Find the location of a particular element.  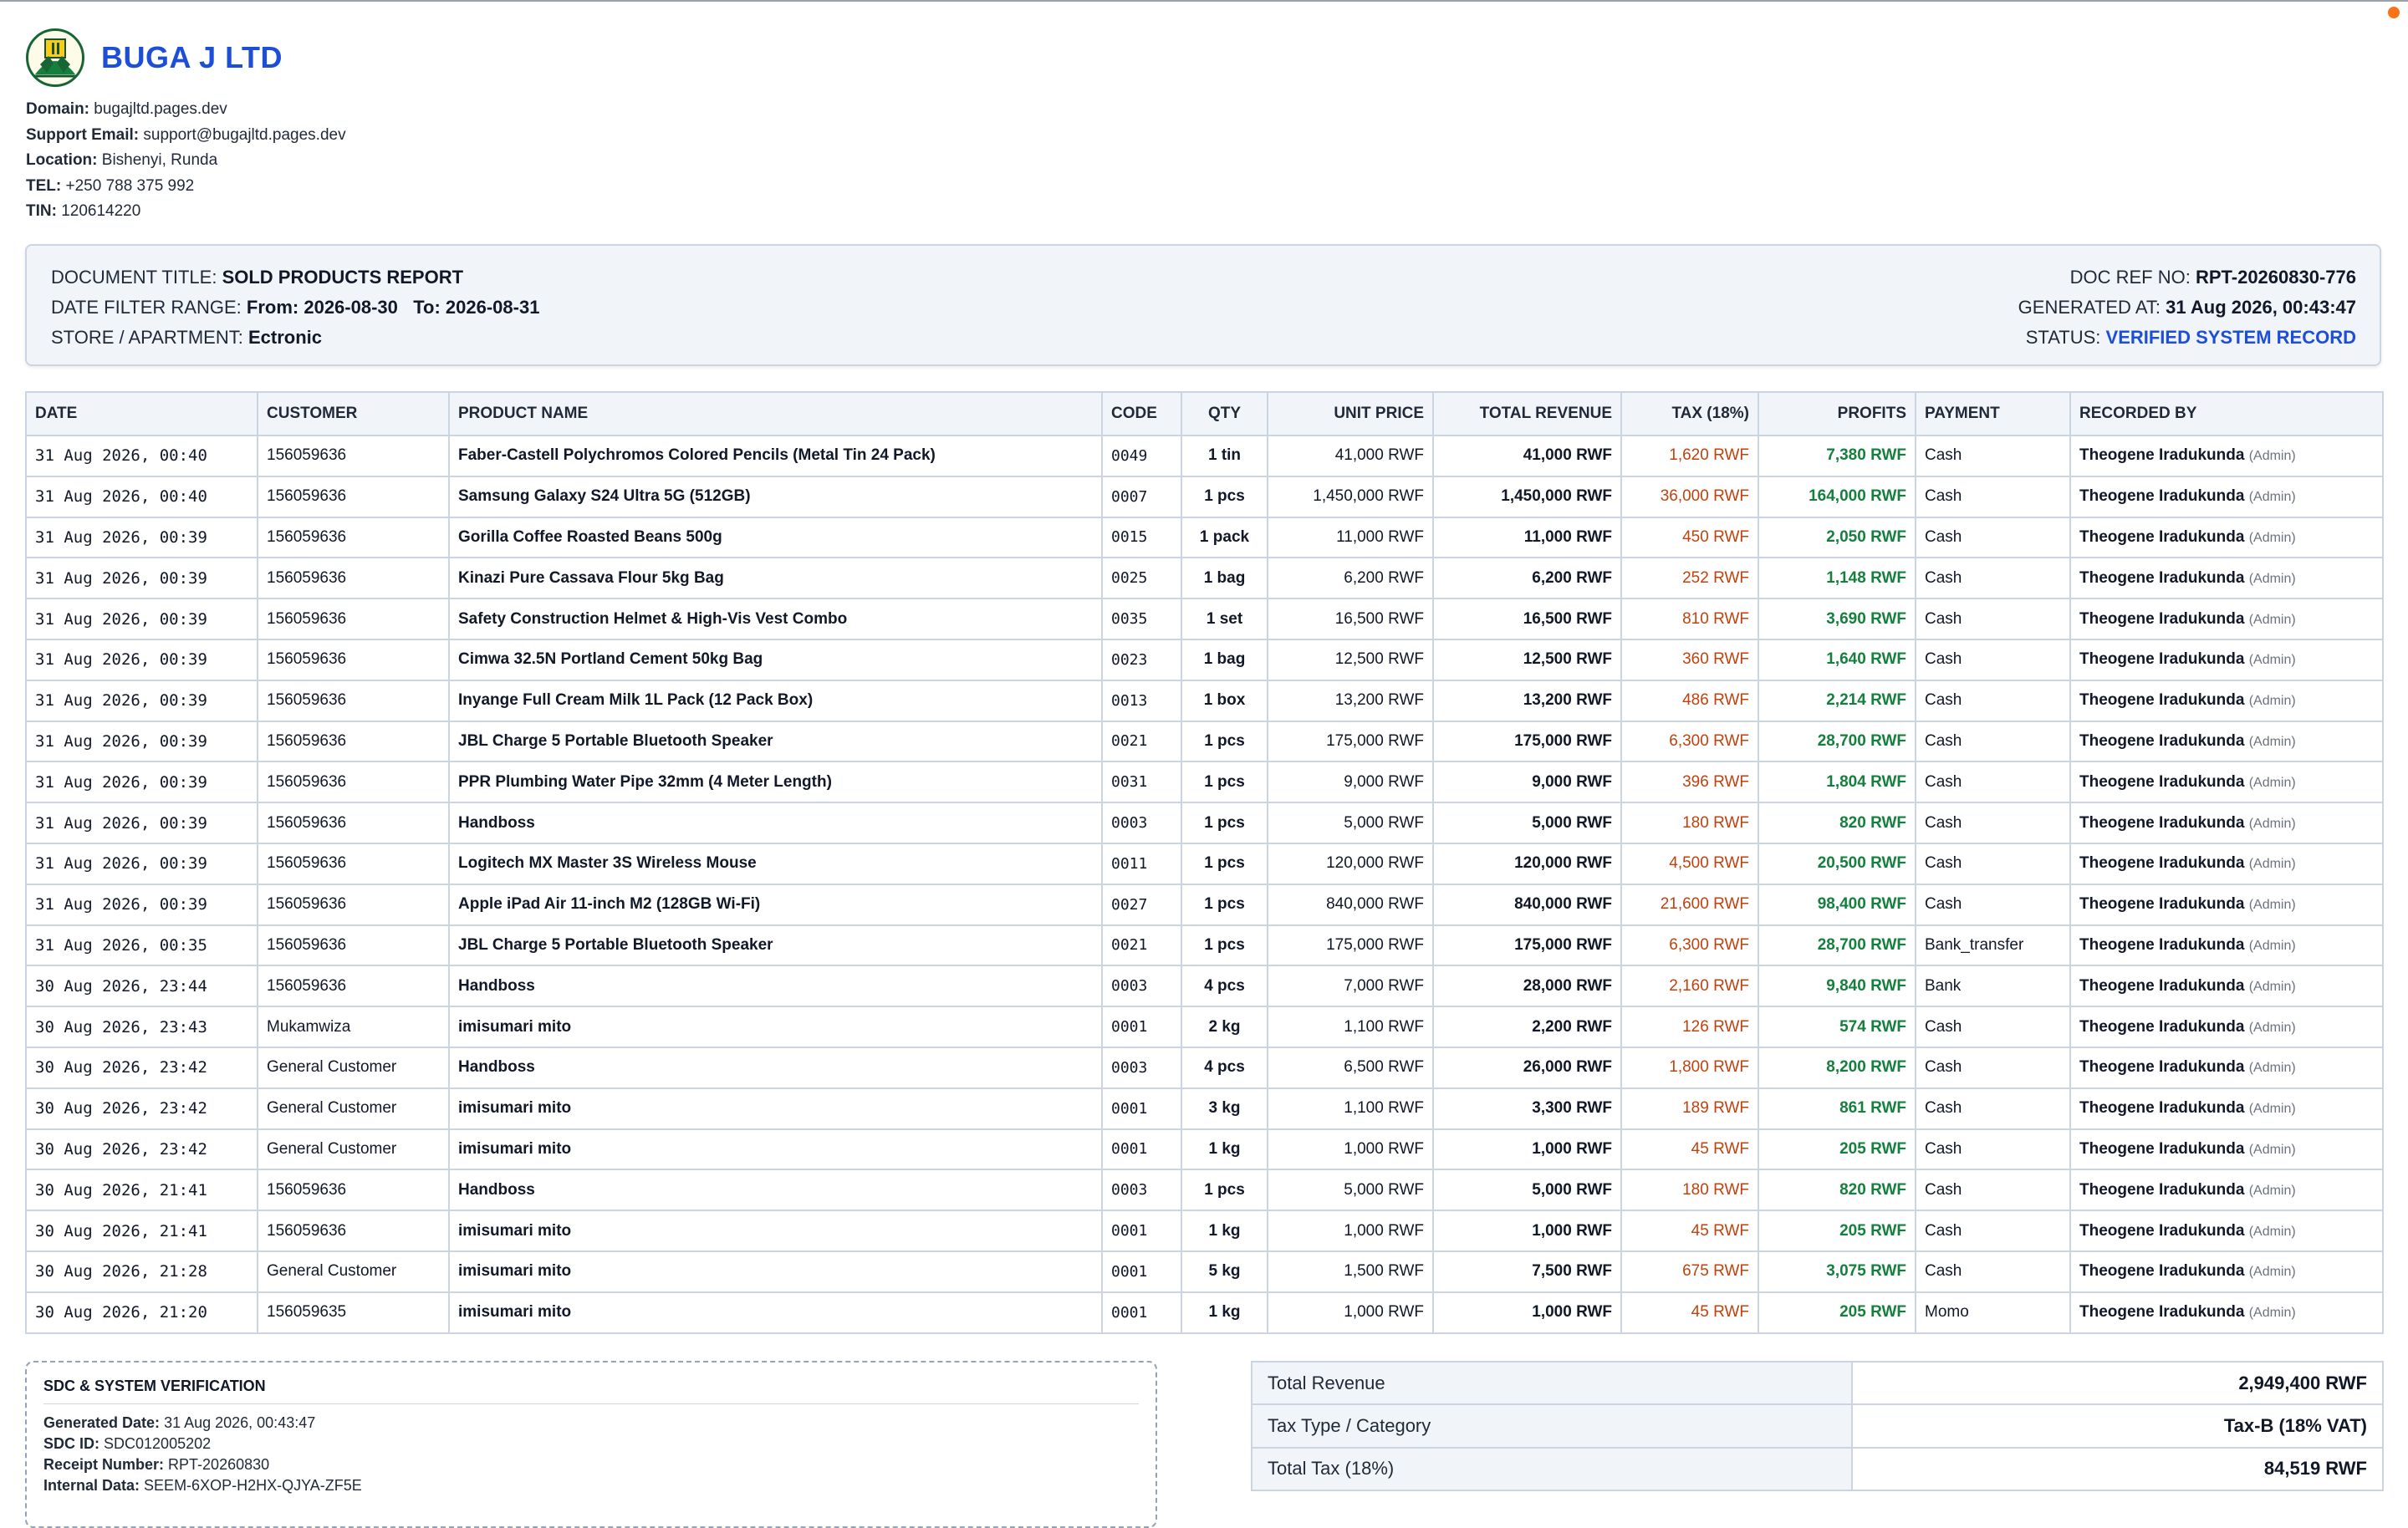

cell-tax: 396 RWF is located at coordinates (1690, 782).